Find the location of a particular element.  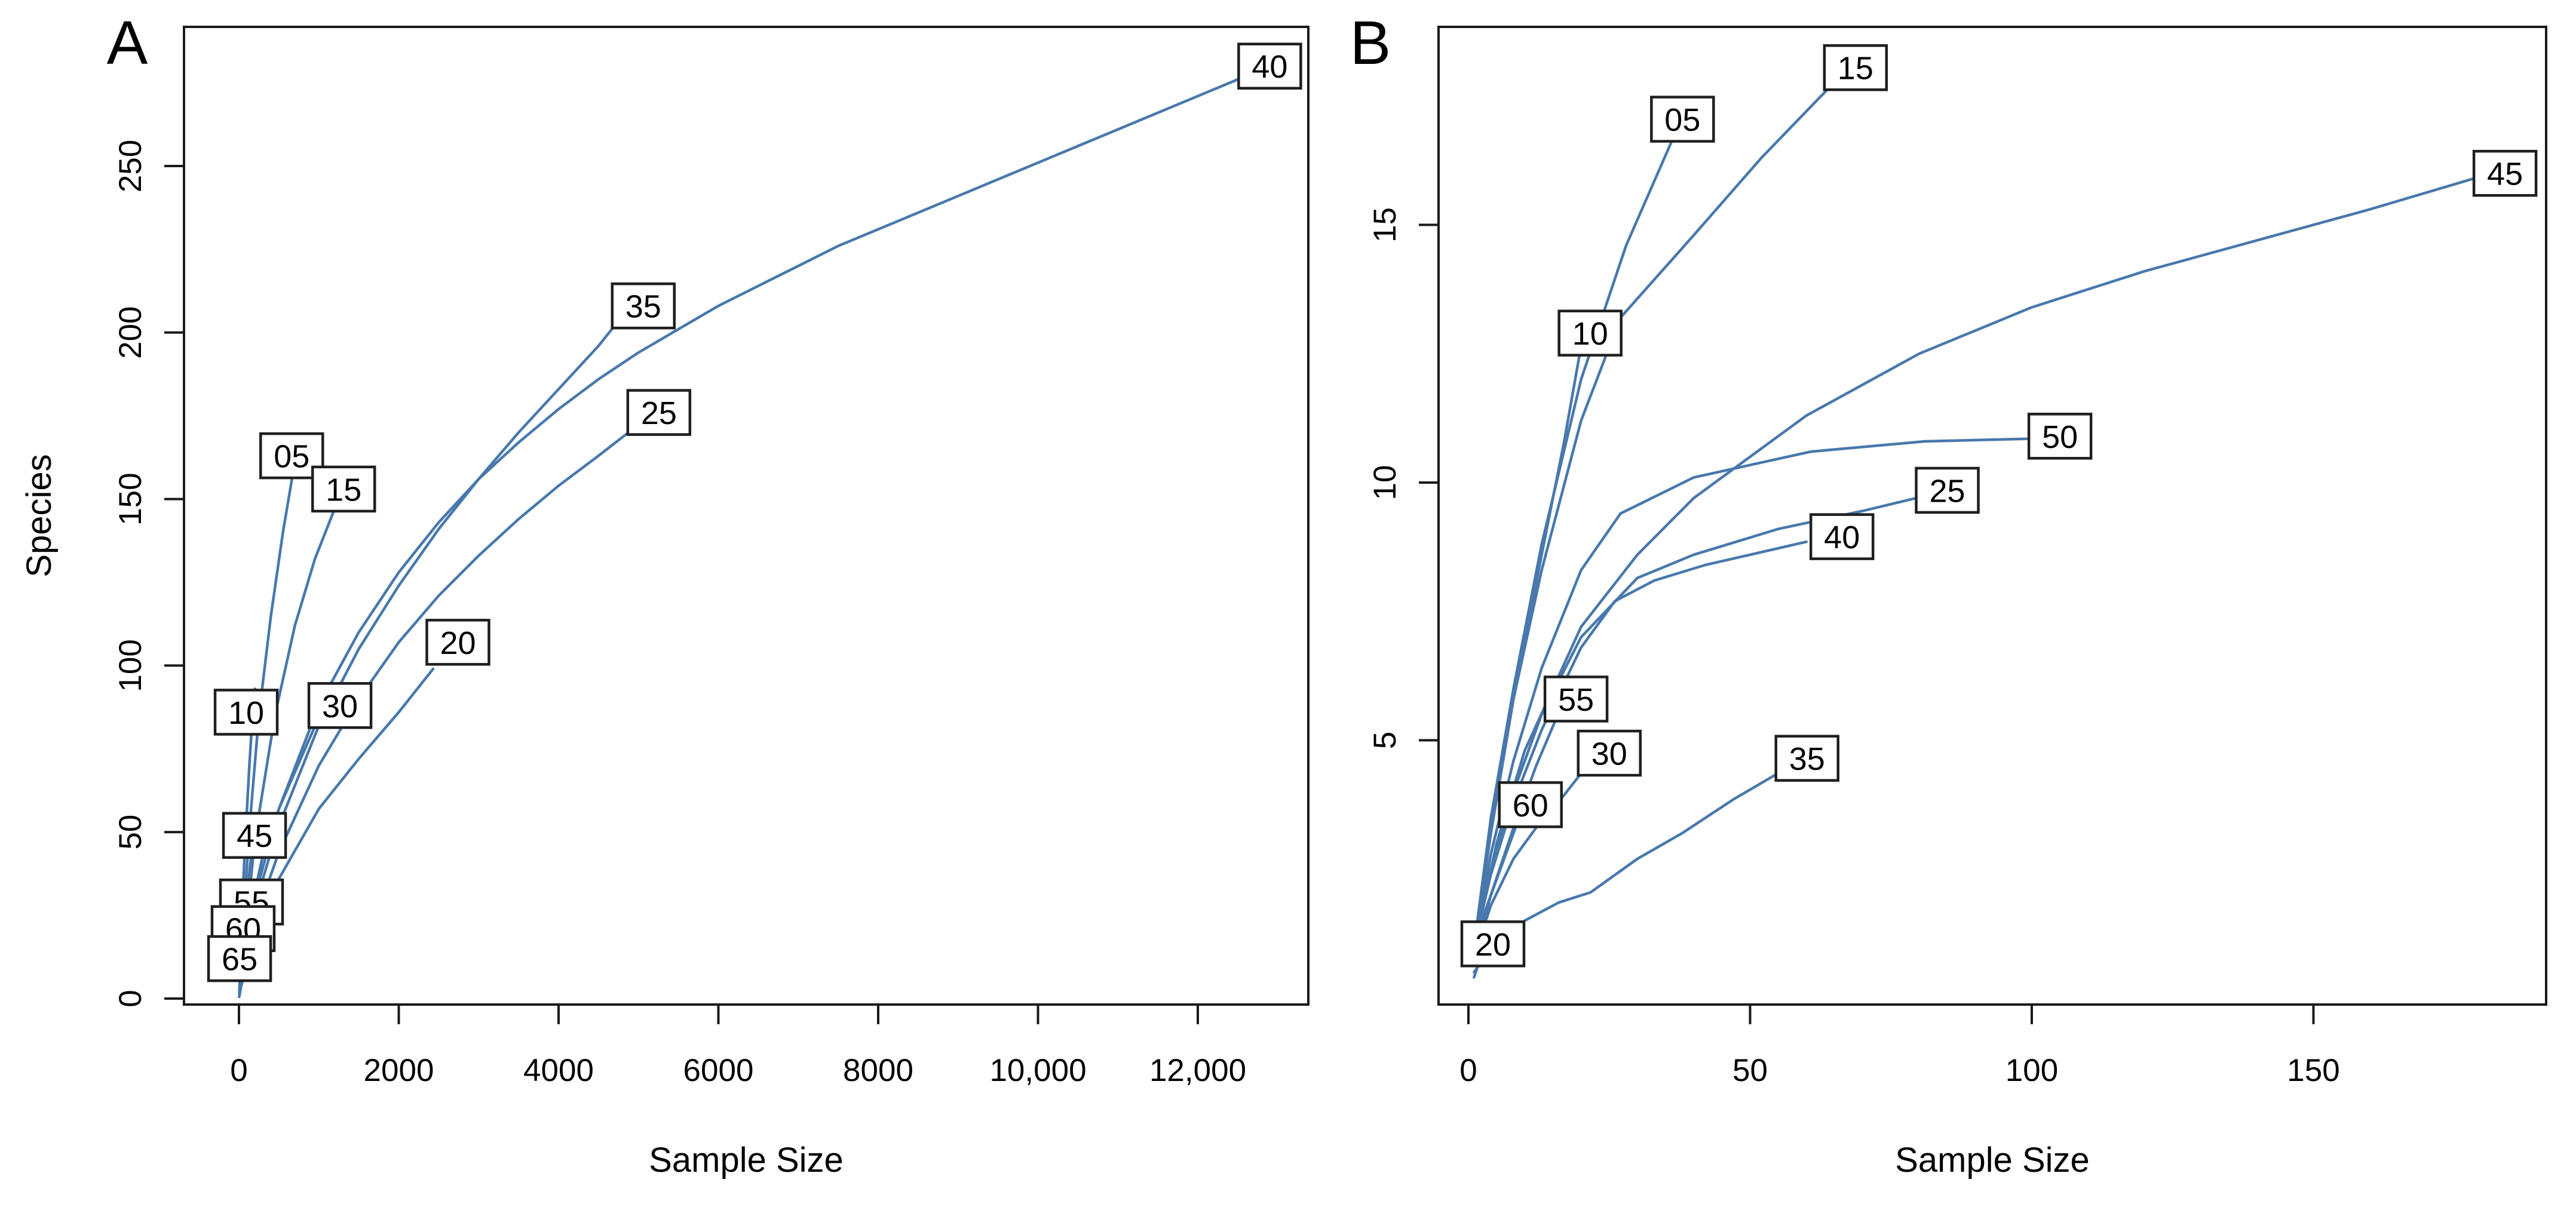

x-tick-label: 50 is located at coordinates (1750, 1070).